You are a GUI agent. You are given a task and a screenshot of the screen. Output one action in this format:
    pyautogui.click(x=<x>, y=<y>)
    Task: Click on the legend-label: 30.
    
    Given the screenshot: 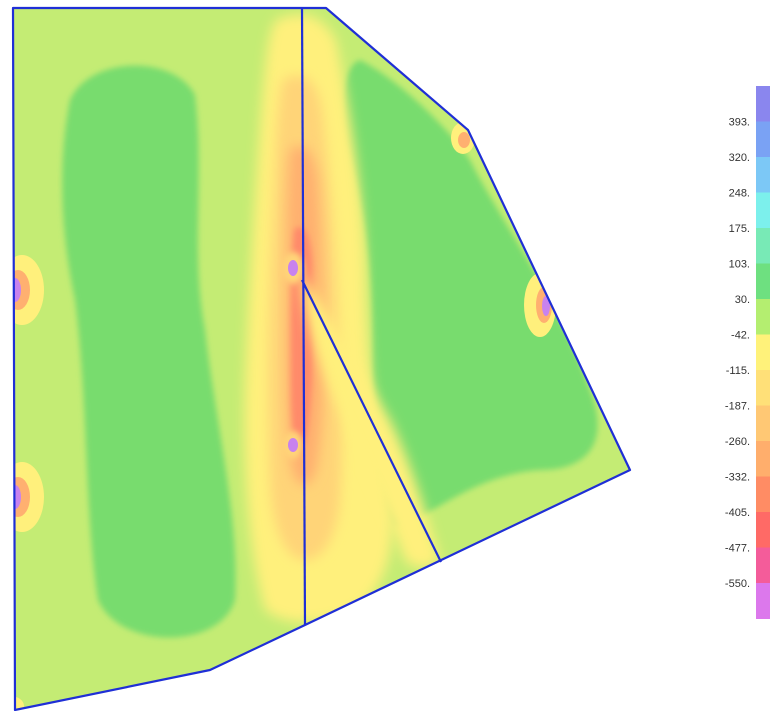 What is the action you would take?
    pyautogui.click(x=742, y=300)
    